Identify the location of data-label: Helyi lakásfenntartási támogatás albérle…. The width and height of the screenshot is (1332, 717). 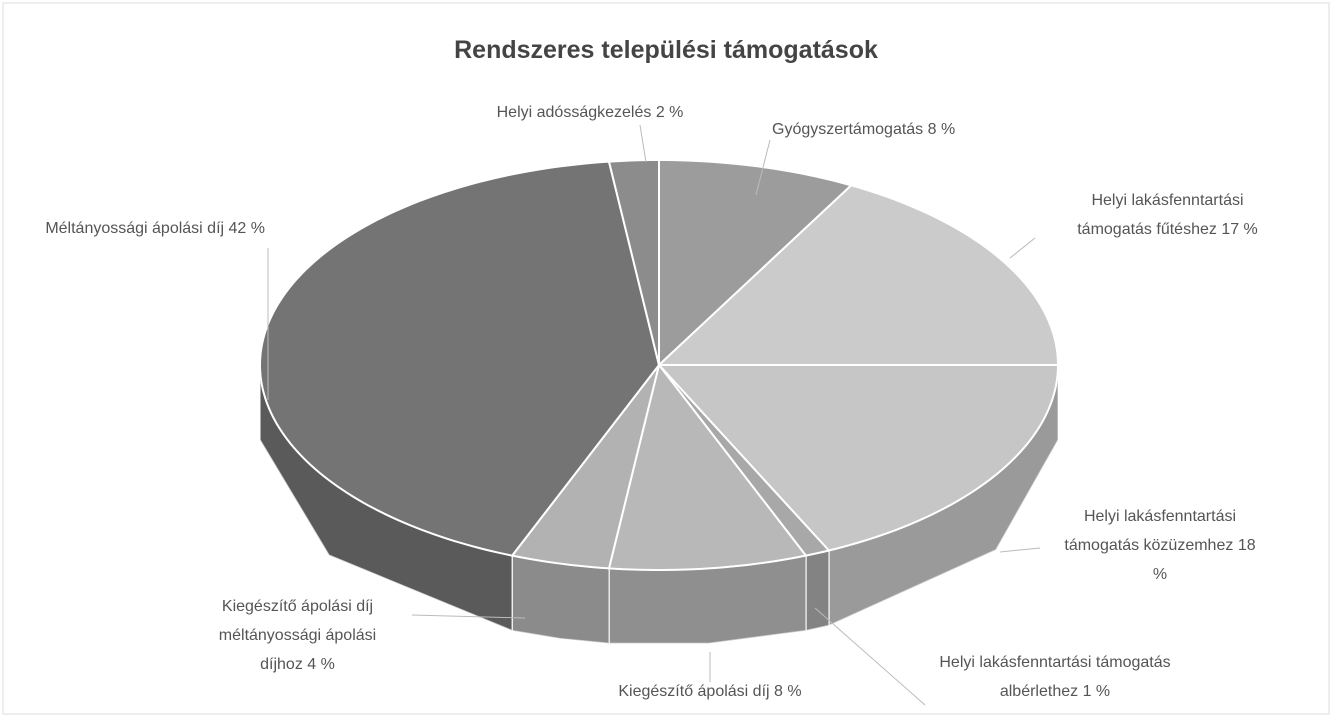
(1055, 677).